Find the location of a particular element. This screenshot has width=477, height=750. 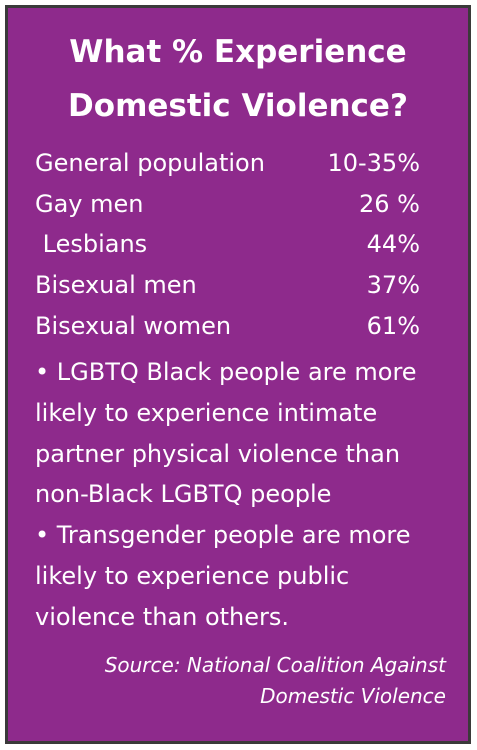

table-row: Bisexual women 61% is located at coordinates (227, 332).